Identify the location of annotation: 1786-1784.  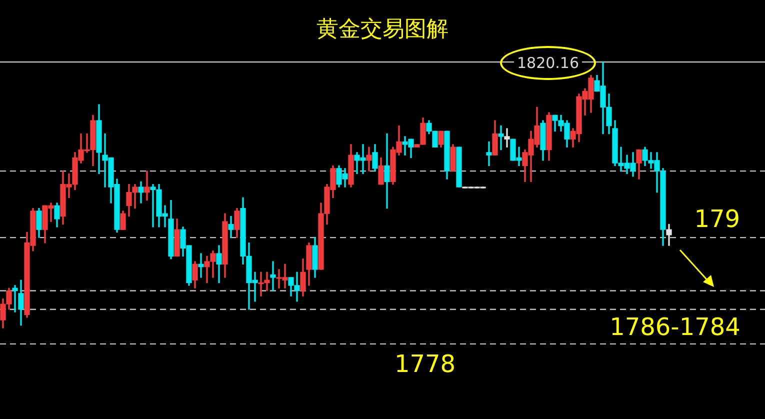
(675, 327).